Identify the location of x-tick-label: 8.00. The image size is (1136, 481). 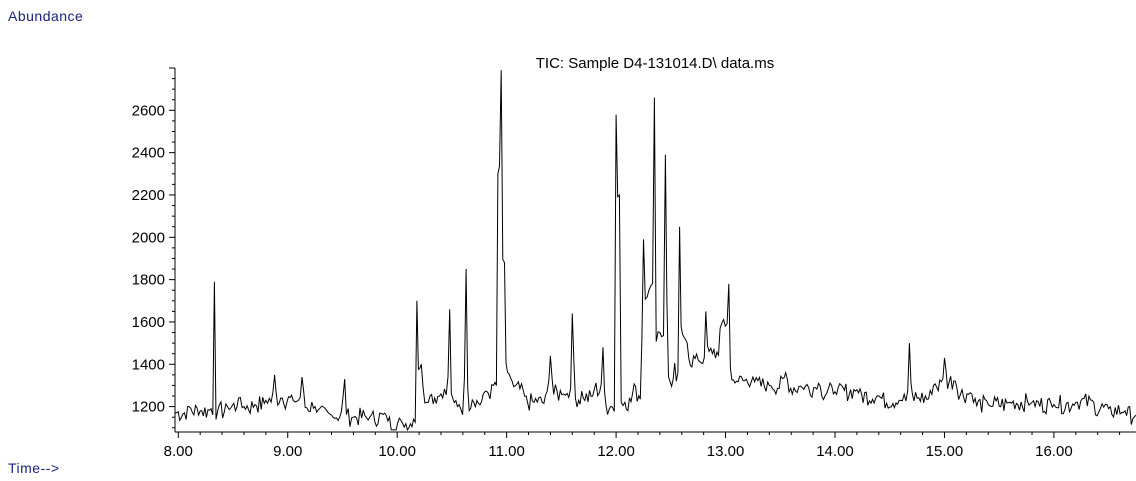
(178, 451).